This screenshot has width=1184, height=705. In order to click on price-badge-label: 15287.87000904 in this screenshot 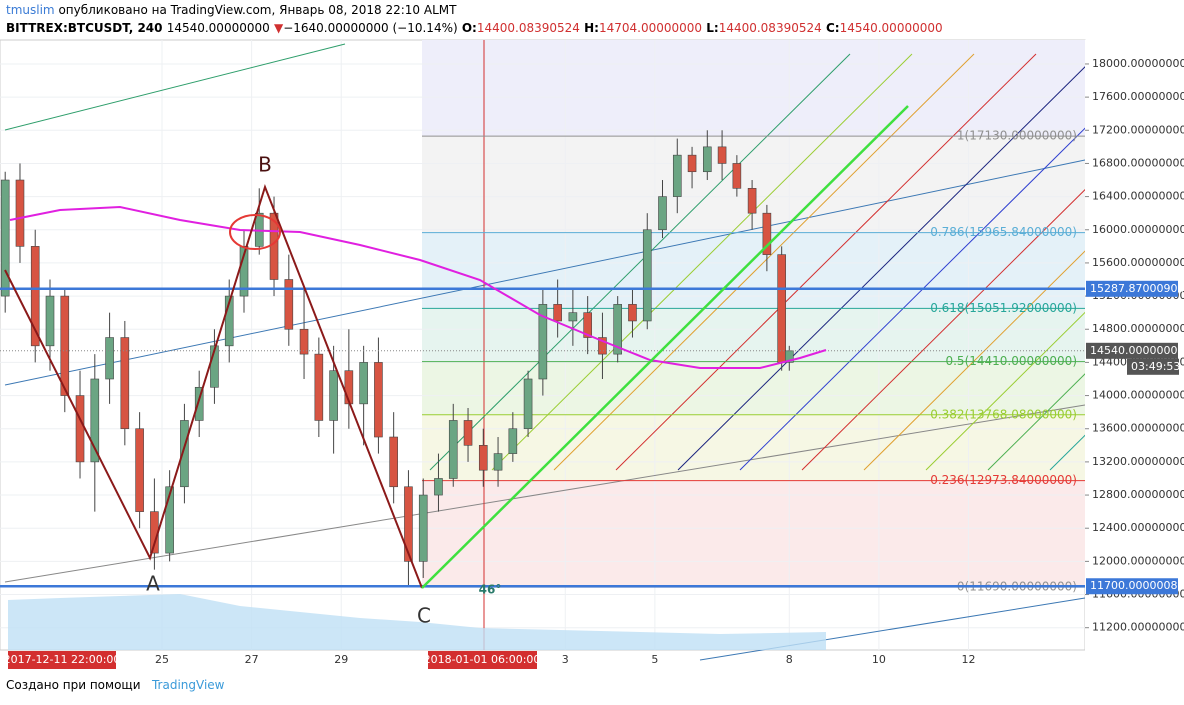, I will do `click(1137, 288)`.